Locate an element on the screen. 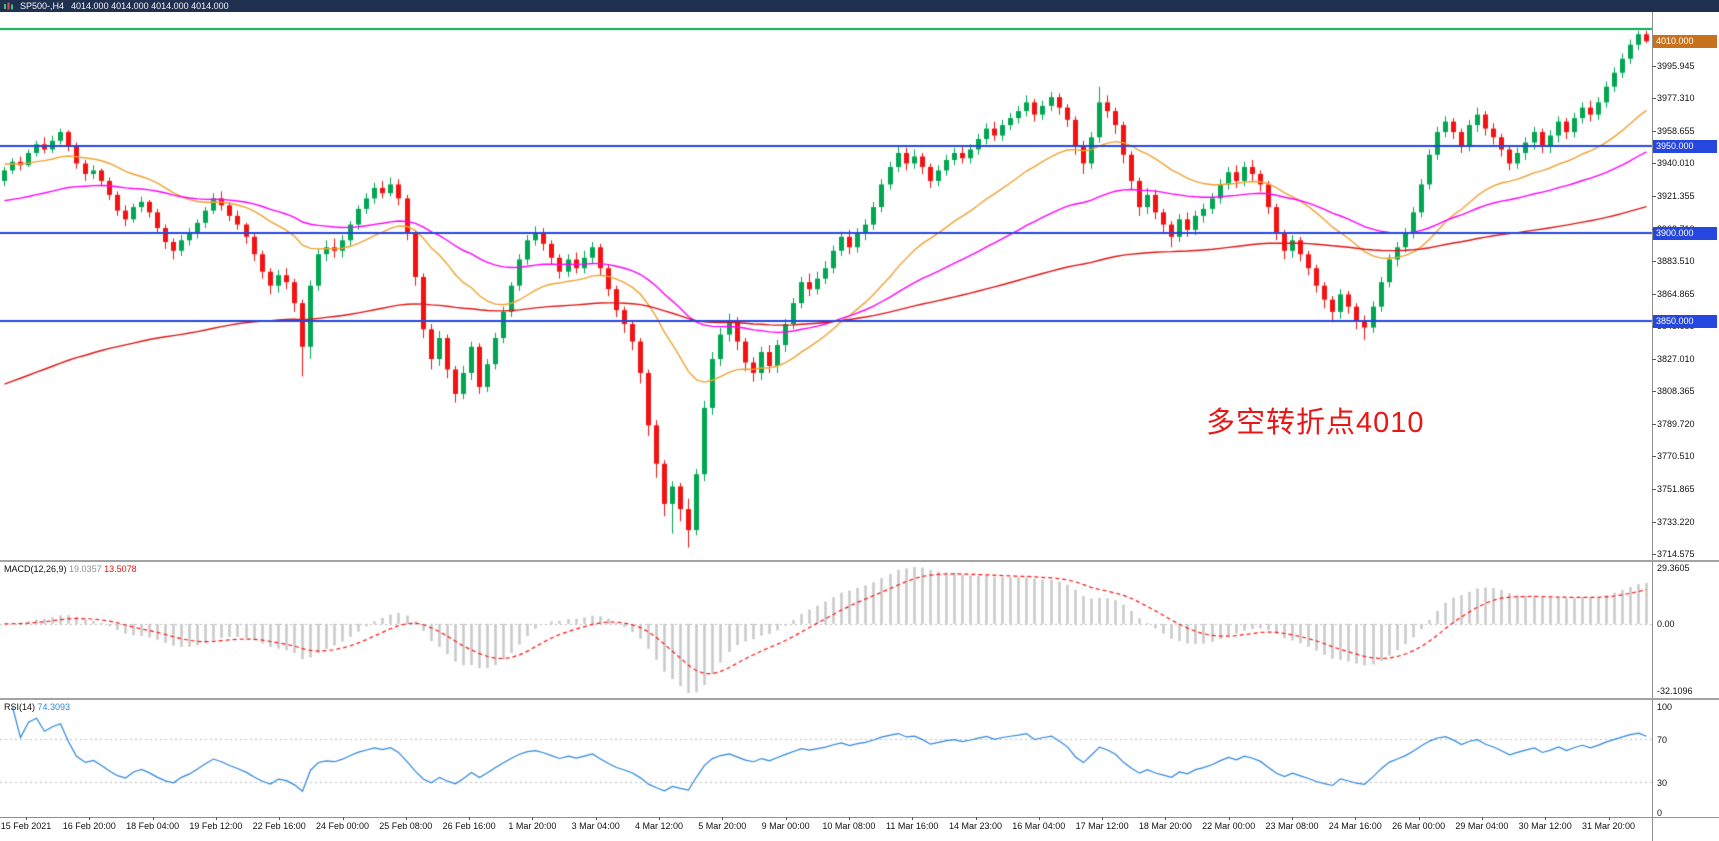  chart-symbol-timeframe: SP500-,H4 is located at coordinates (42, 5).